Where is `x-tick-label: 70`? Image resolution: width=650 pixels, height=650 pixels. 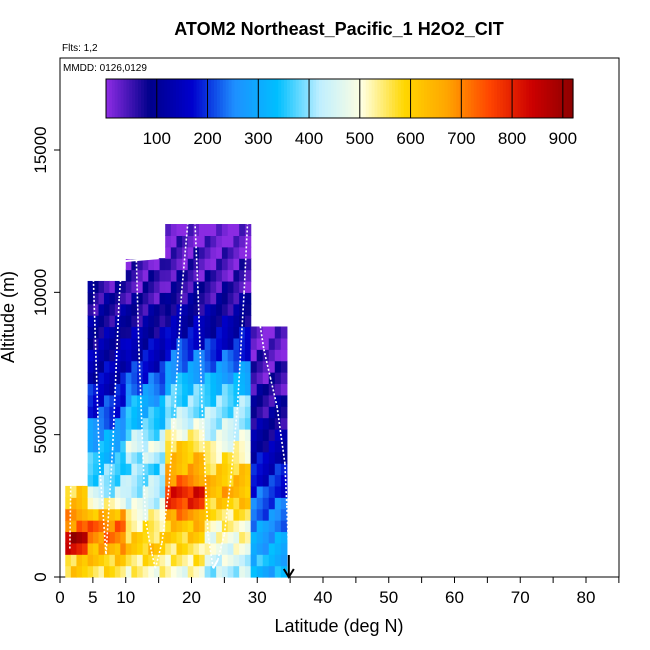 x-tick-label: 70 is located at coordinates (520, 597).